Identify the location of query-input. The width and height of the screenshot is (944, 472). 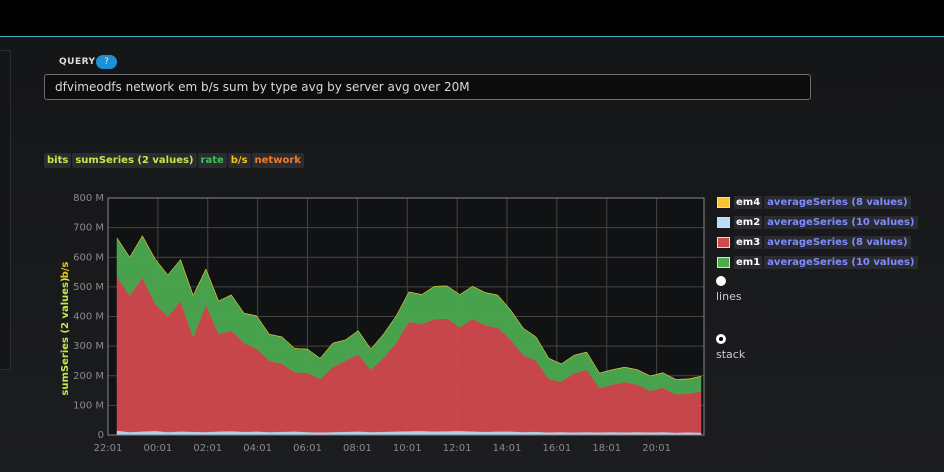
(427, 87).